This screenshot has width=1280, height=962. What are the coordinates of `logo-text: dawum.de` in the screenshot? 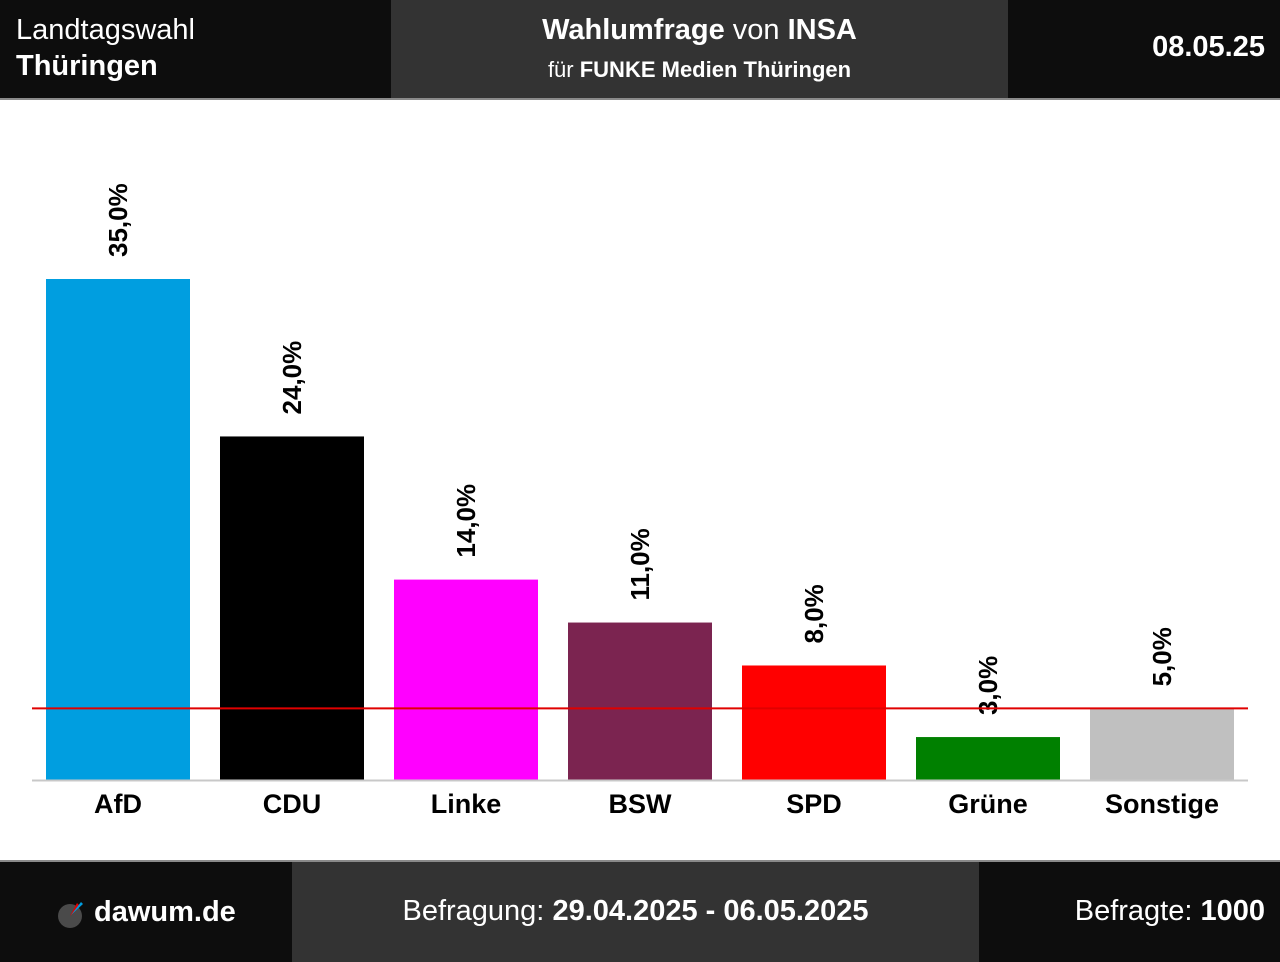 It's located at (165, 912).